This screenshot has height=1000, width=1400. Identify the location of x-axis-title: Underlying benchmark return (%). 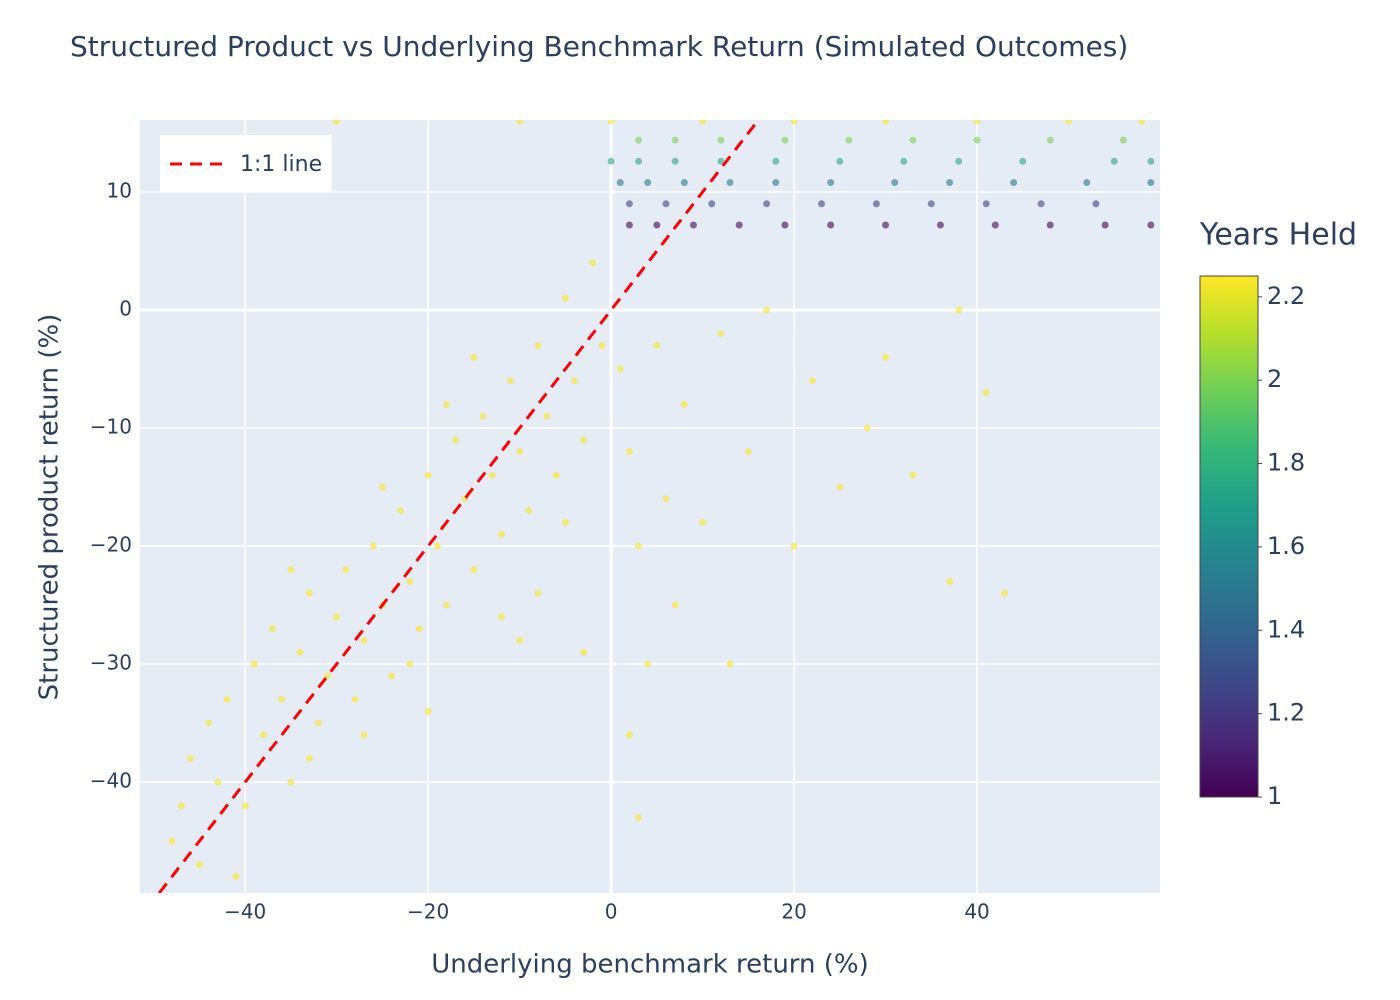
(650, 965).